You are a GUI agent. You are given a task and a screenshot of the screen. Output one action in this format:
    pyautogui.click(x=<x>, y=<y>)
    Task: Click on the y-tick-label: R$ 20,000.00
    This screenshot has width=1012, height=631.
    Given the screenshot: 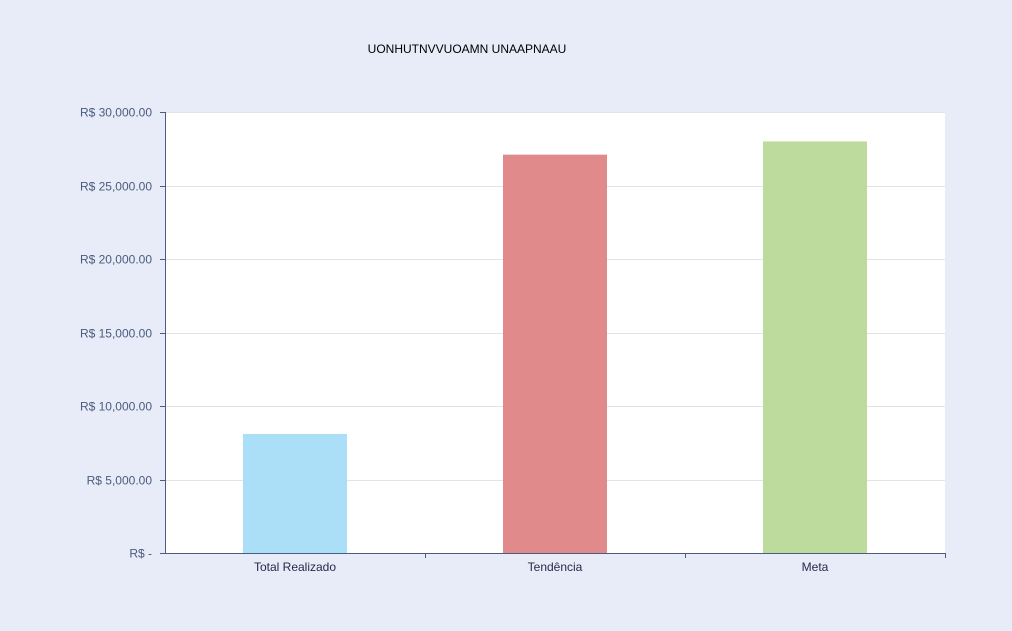 What is the action you would take?
    pyautogui.click(x=116, y=260)
    